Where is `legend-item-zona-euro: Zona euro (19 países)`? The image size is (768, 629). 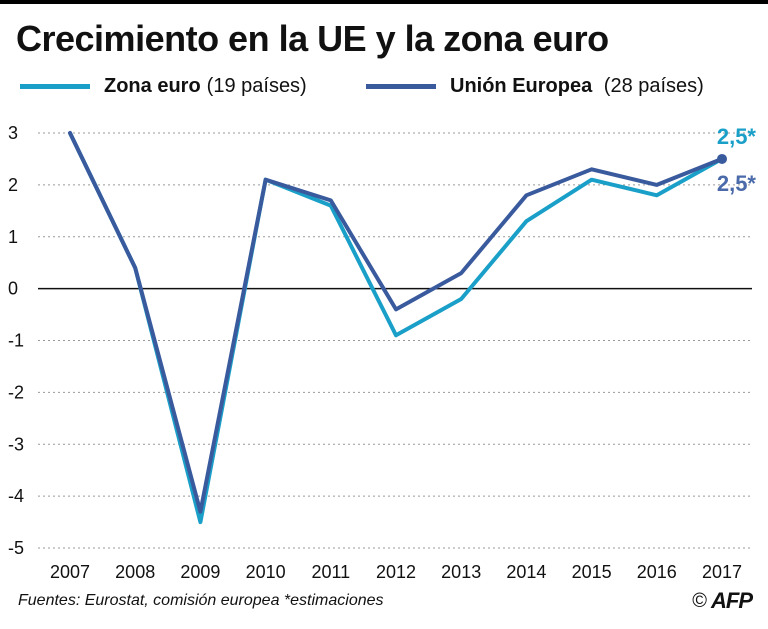 legend-item-zona-euro: Zona euro (19 países) is located at coordinates (163, 86).